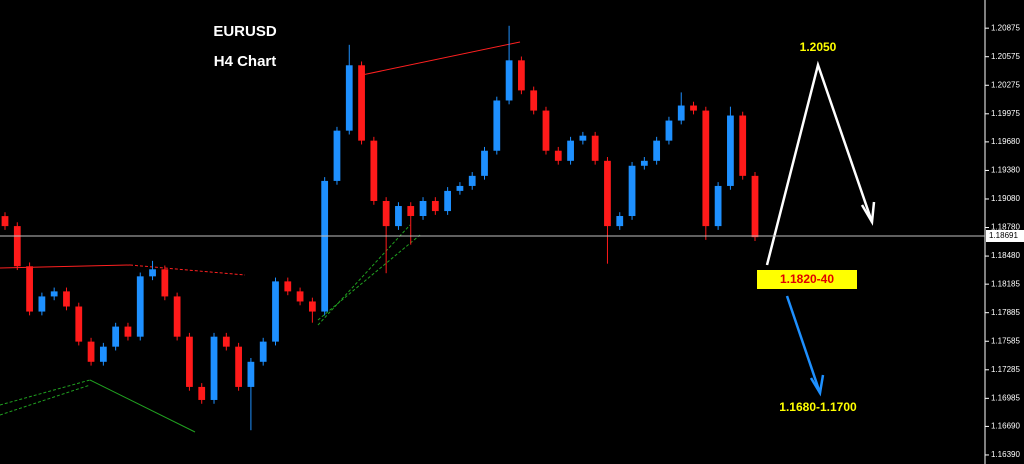 The height and width of the screenshot is (464, 1024). I want to click on y-tick-label: 1.16390, so click(1005, 454).